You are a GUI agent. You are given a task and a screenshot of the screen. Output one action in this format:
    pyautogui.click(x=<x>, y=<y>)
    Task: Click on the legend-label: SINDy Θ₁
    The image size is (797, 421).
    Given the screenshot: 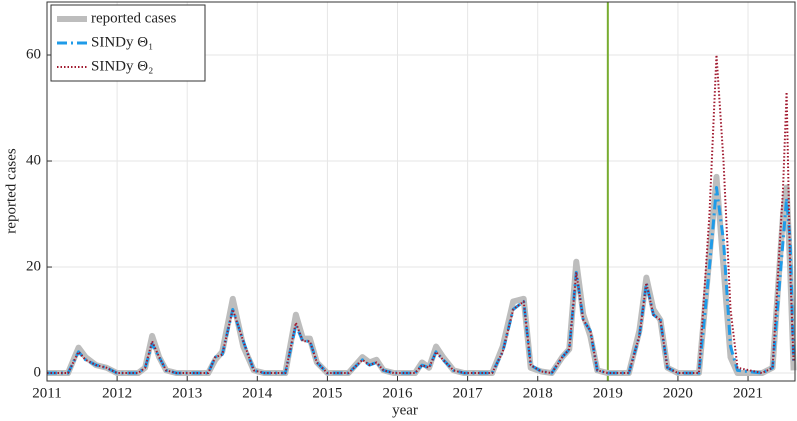 What is the action you would take?
    pyautogui.click(x=122, y=42)
    